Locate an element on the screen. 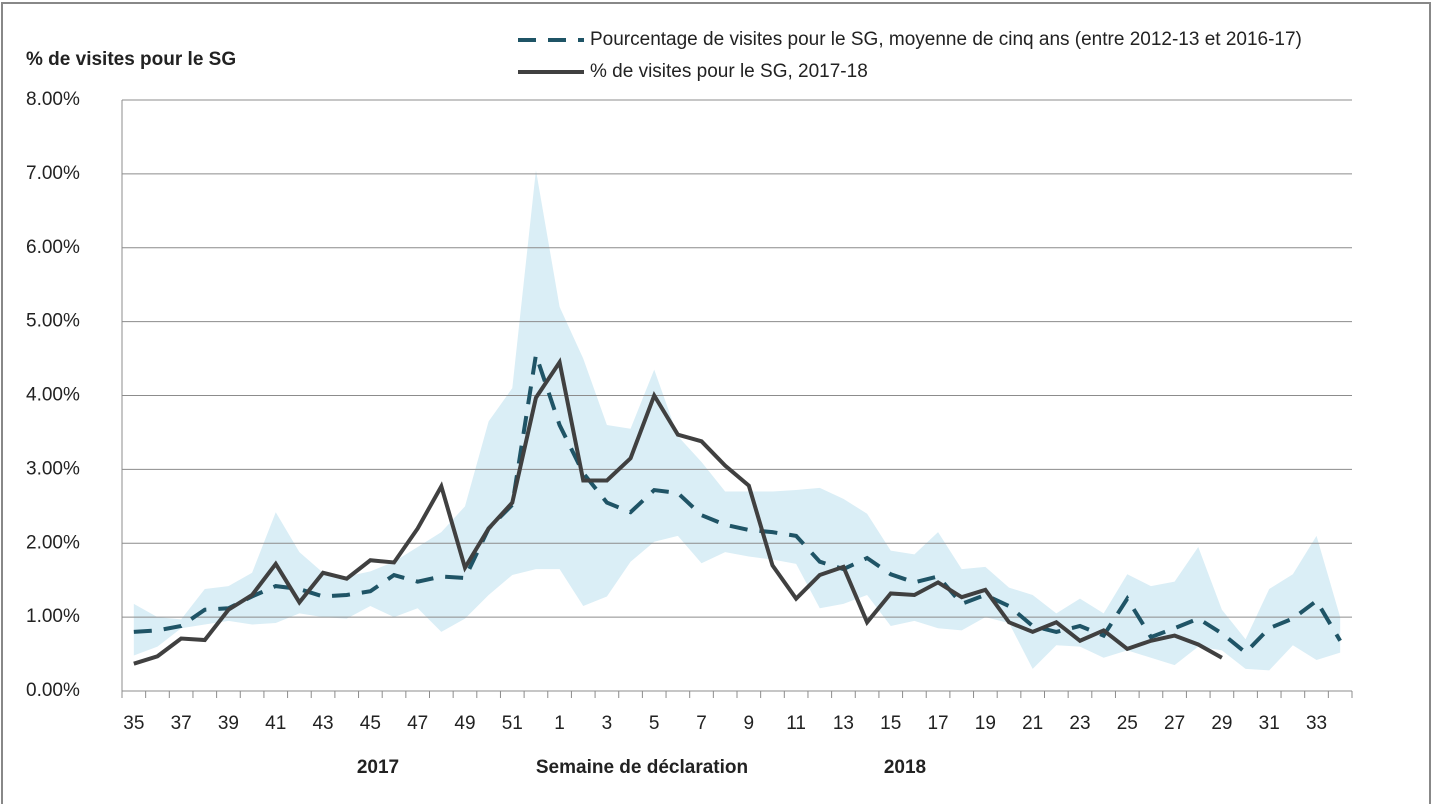 The width and height of the screenshot is (1434, 804). y-tick-label: 5.00% is located at coordinates (53, 321).